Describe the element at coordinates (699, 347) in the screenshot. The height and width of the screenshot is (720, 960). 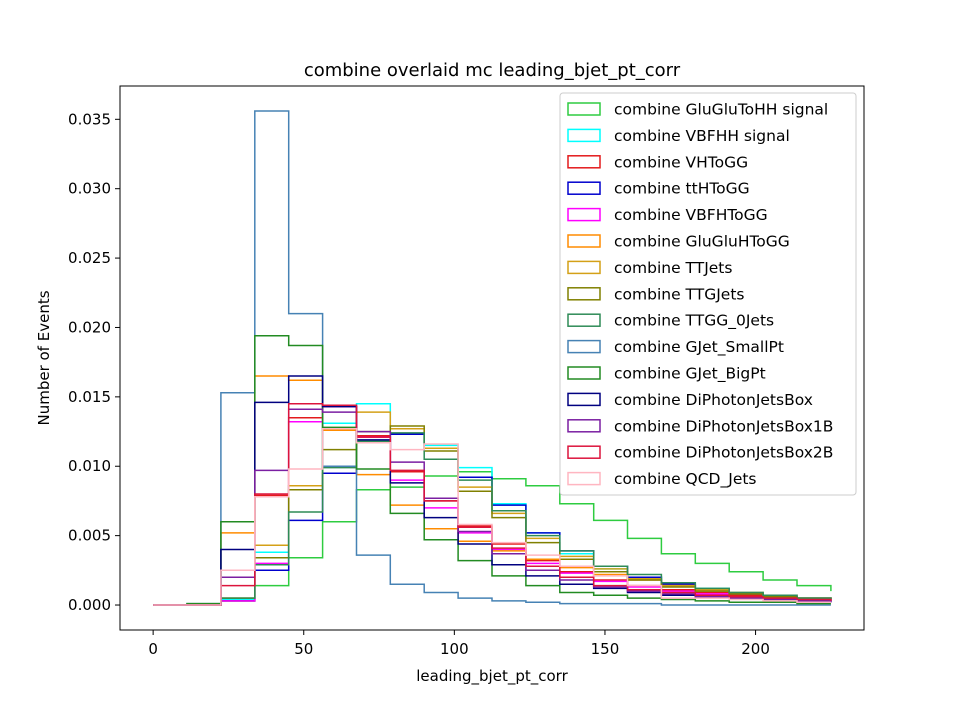
I see `legend-label: combine GJet_SmallPt` at that location.